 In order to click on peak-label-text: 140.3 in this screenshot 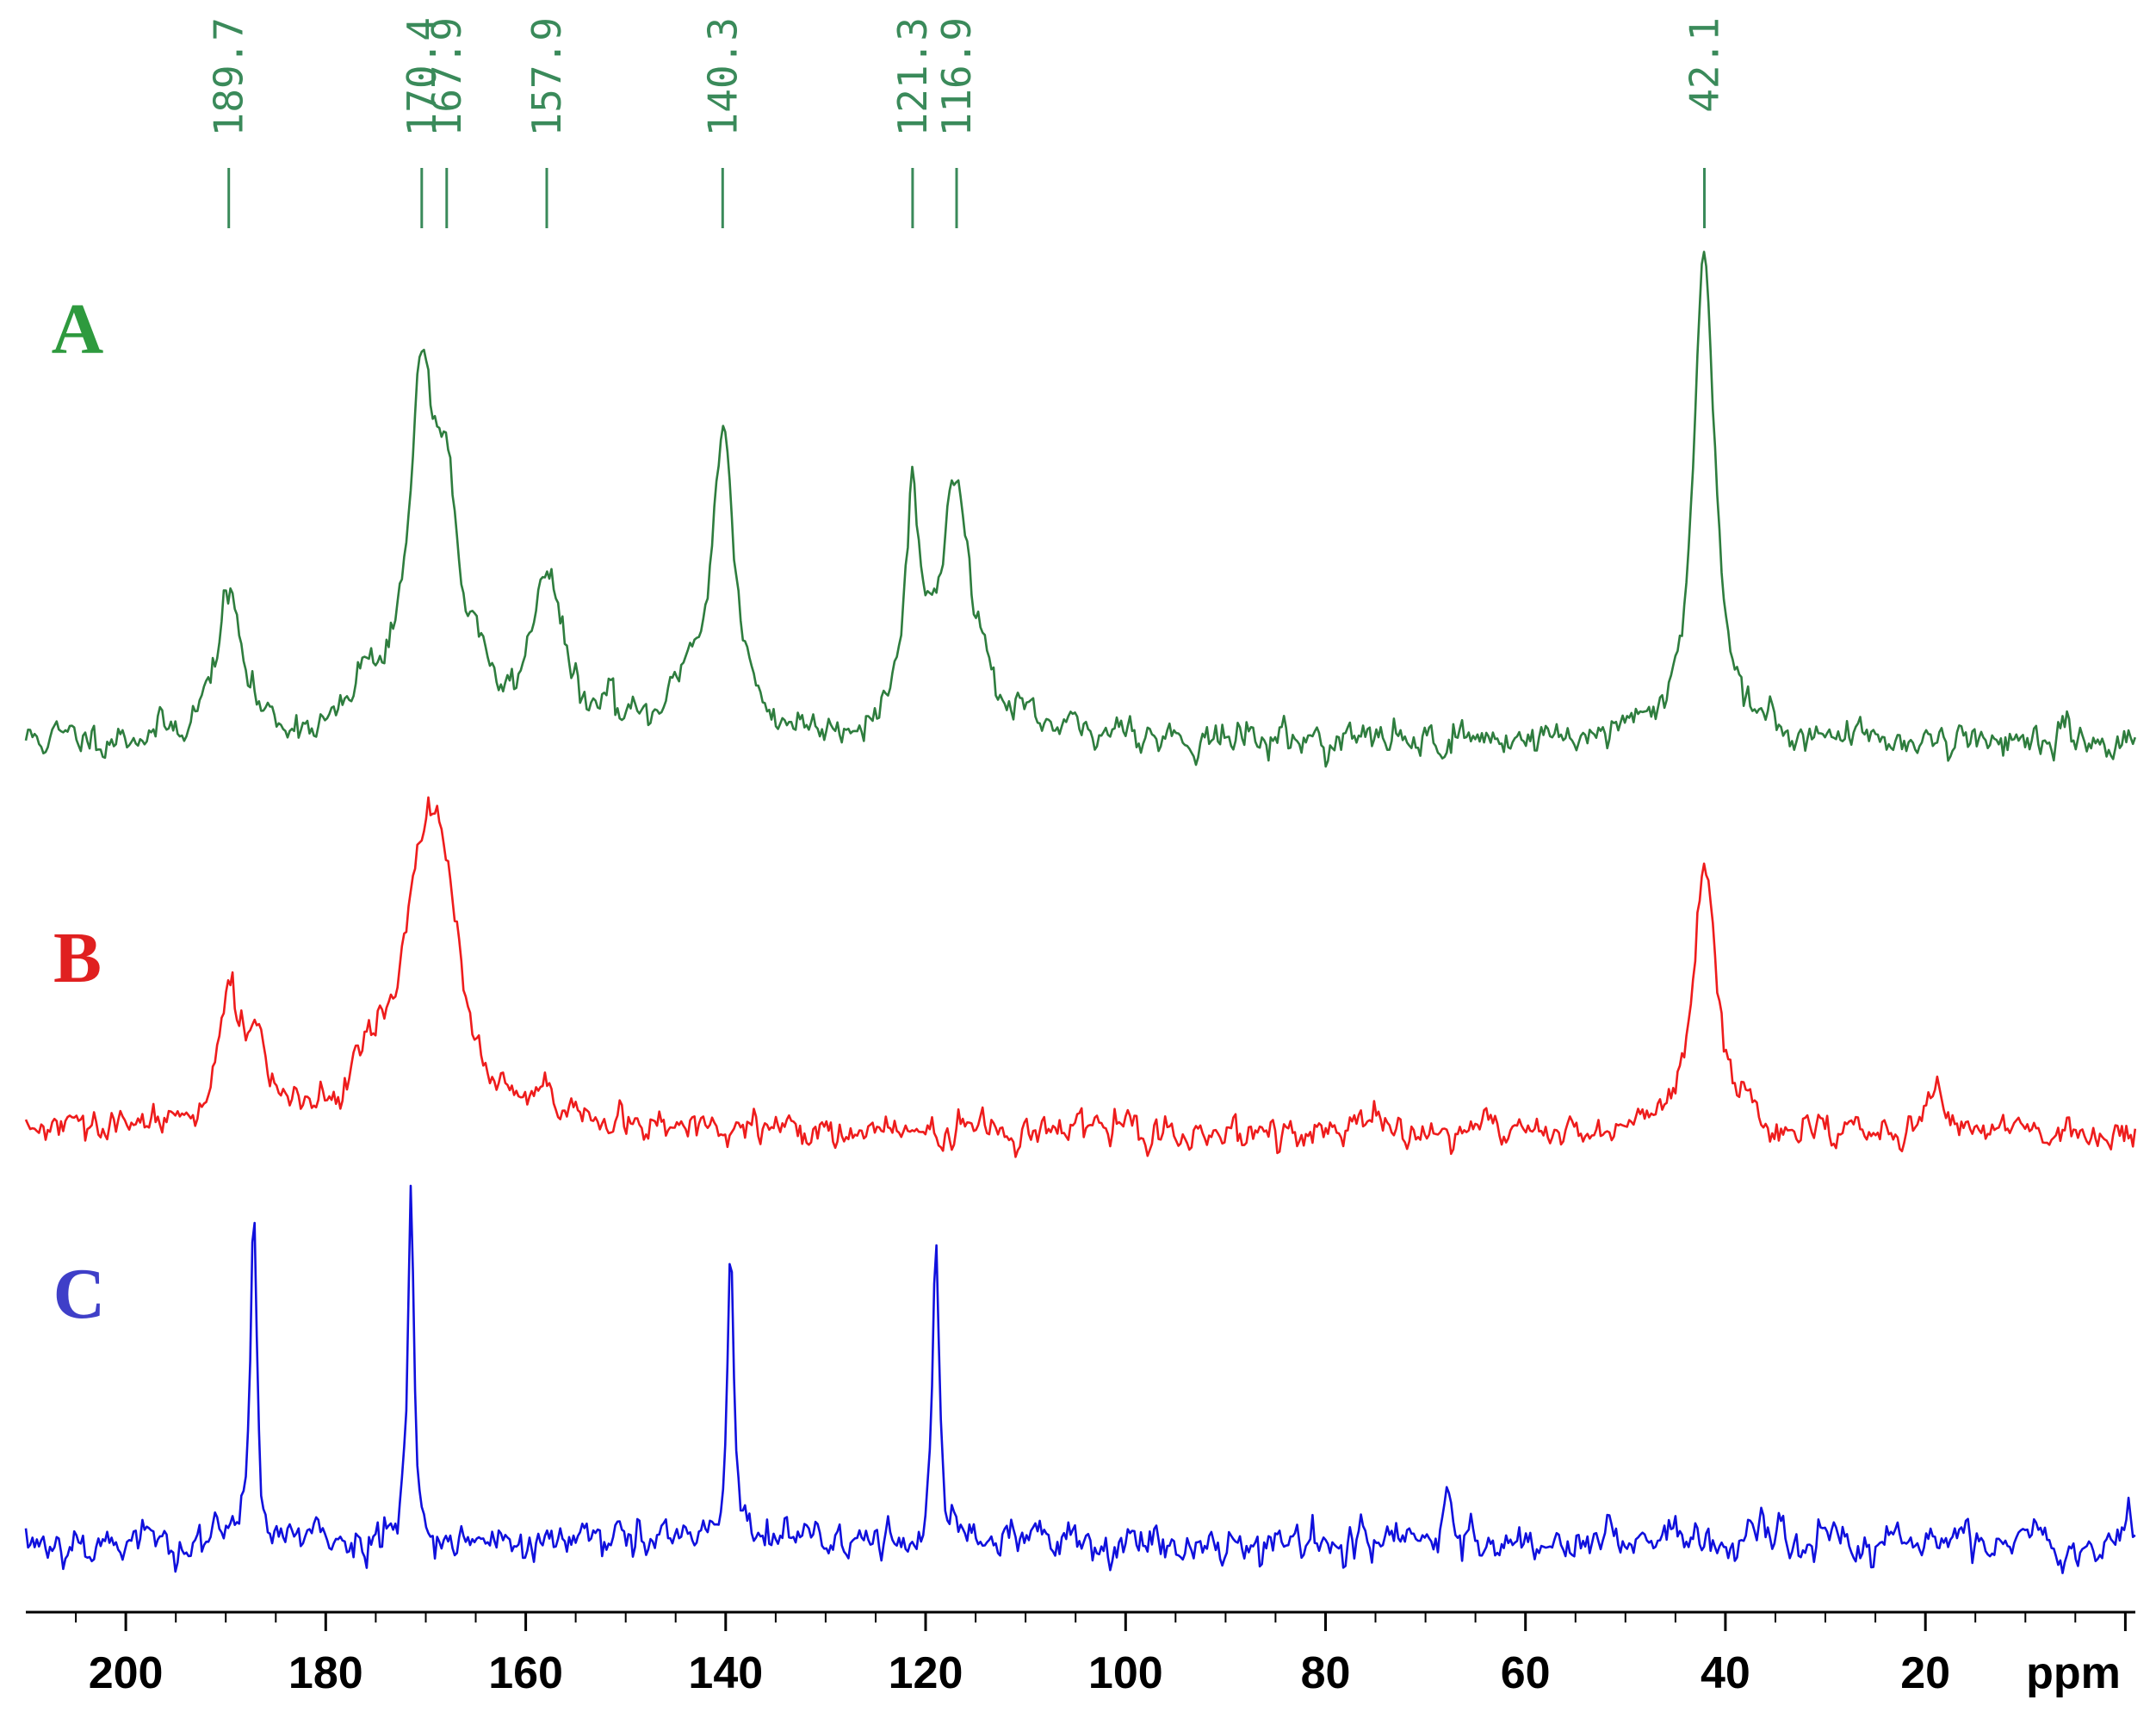, I will do `click(723, 76)`.